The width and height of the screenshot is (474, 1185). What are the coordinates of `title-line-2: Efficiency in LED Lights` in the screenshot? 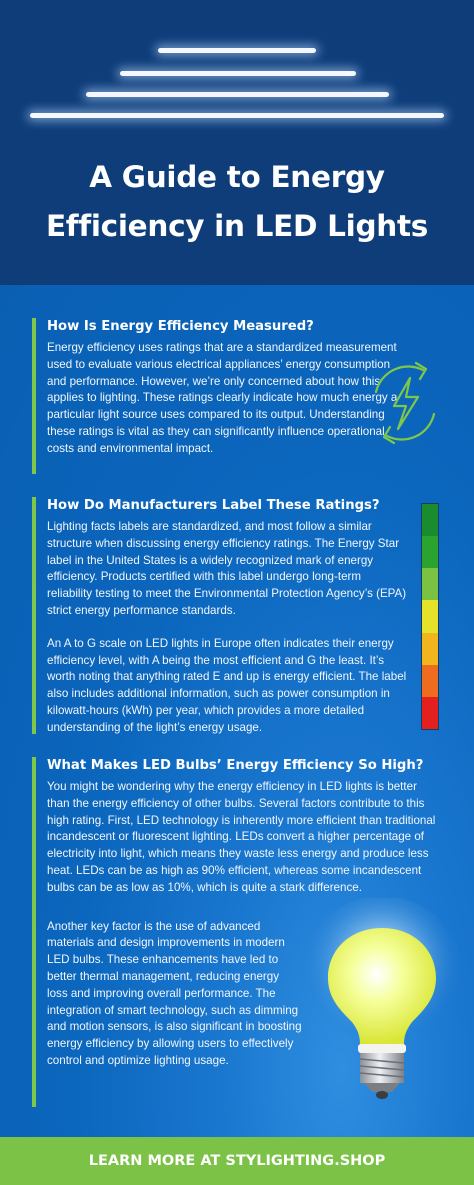 It's located at (237, 226).